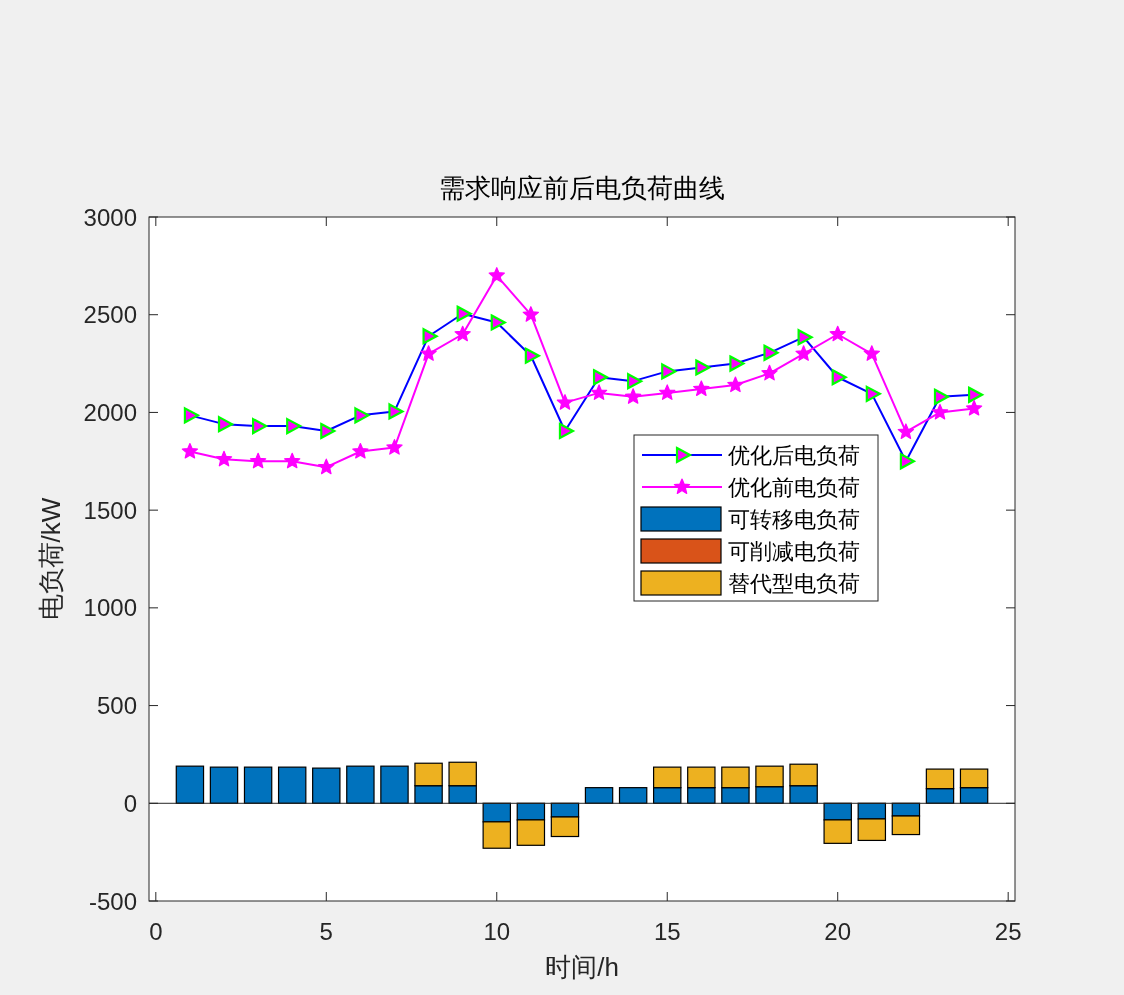  What do you see at coordinates (1008, 931) in the screenshot?
I see `x-tick-label: 25` at bounding box center [1008, 931].